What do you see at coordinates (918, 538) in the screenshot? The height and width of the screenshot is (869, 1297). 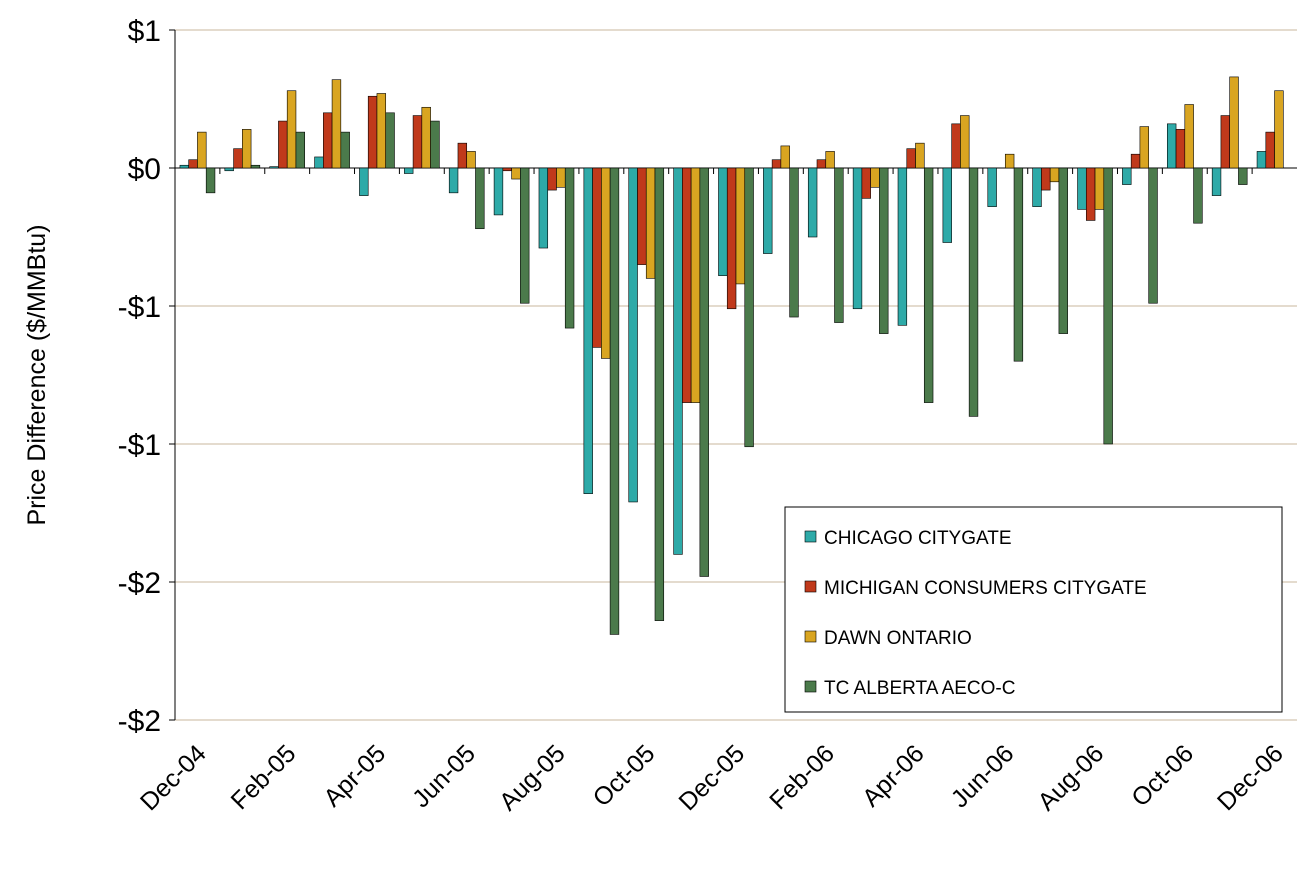 I see `legend-label: CHICAGO CITYGATE` at bounding box center [918, 538].